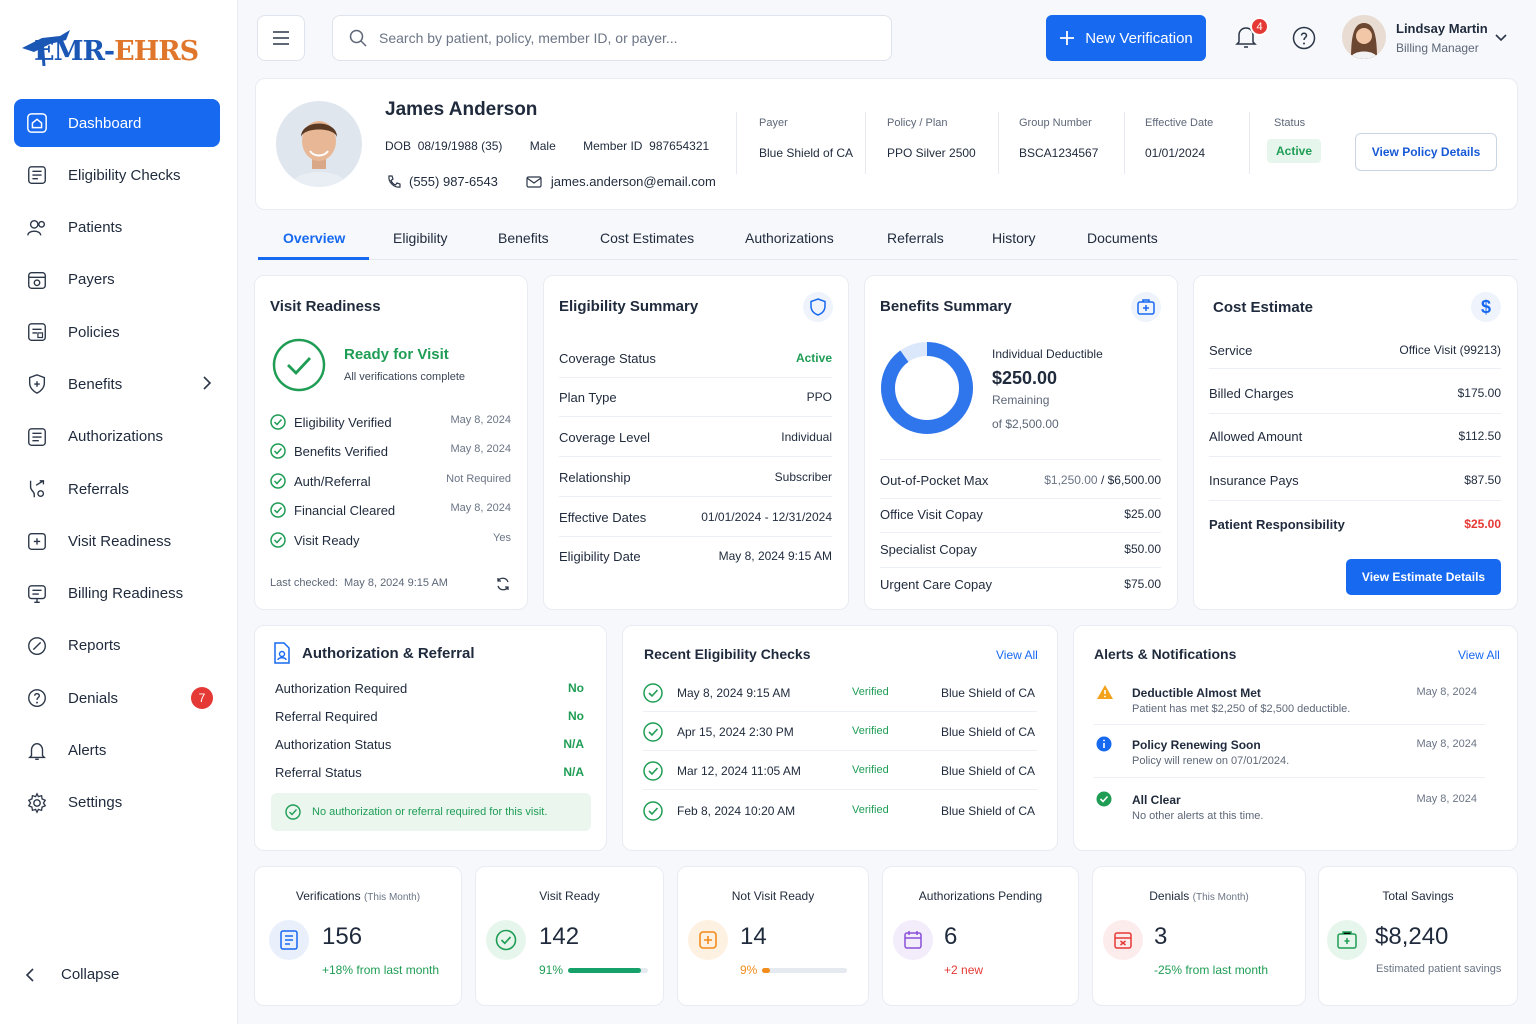  I want to click on sidebar-item-alerts: Alerts, so click(117, 751).